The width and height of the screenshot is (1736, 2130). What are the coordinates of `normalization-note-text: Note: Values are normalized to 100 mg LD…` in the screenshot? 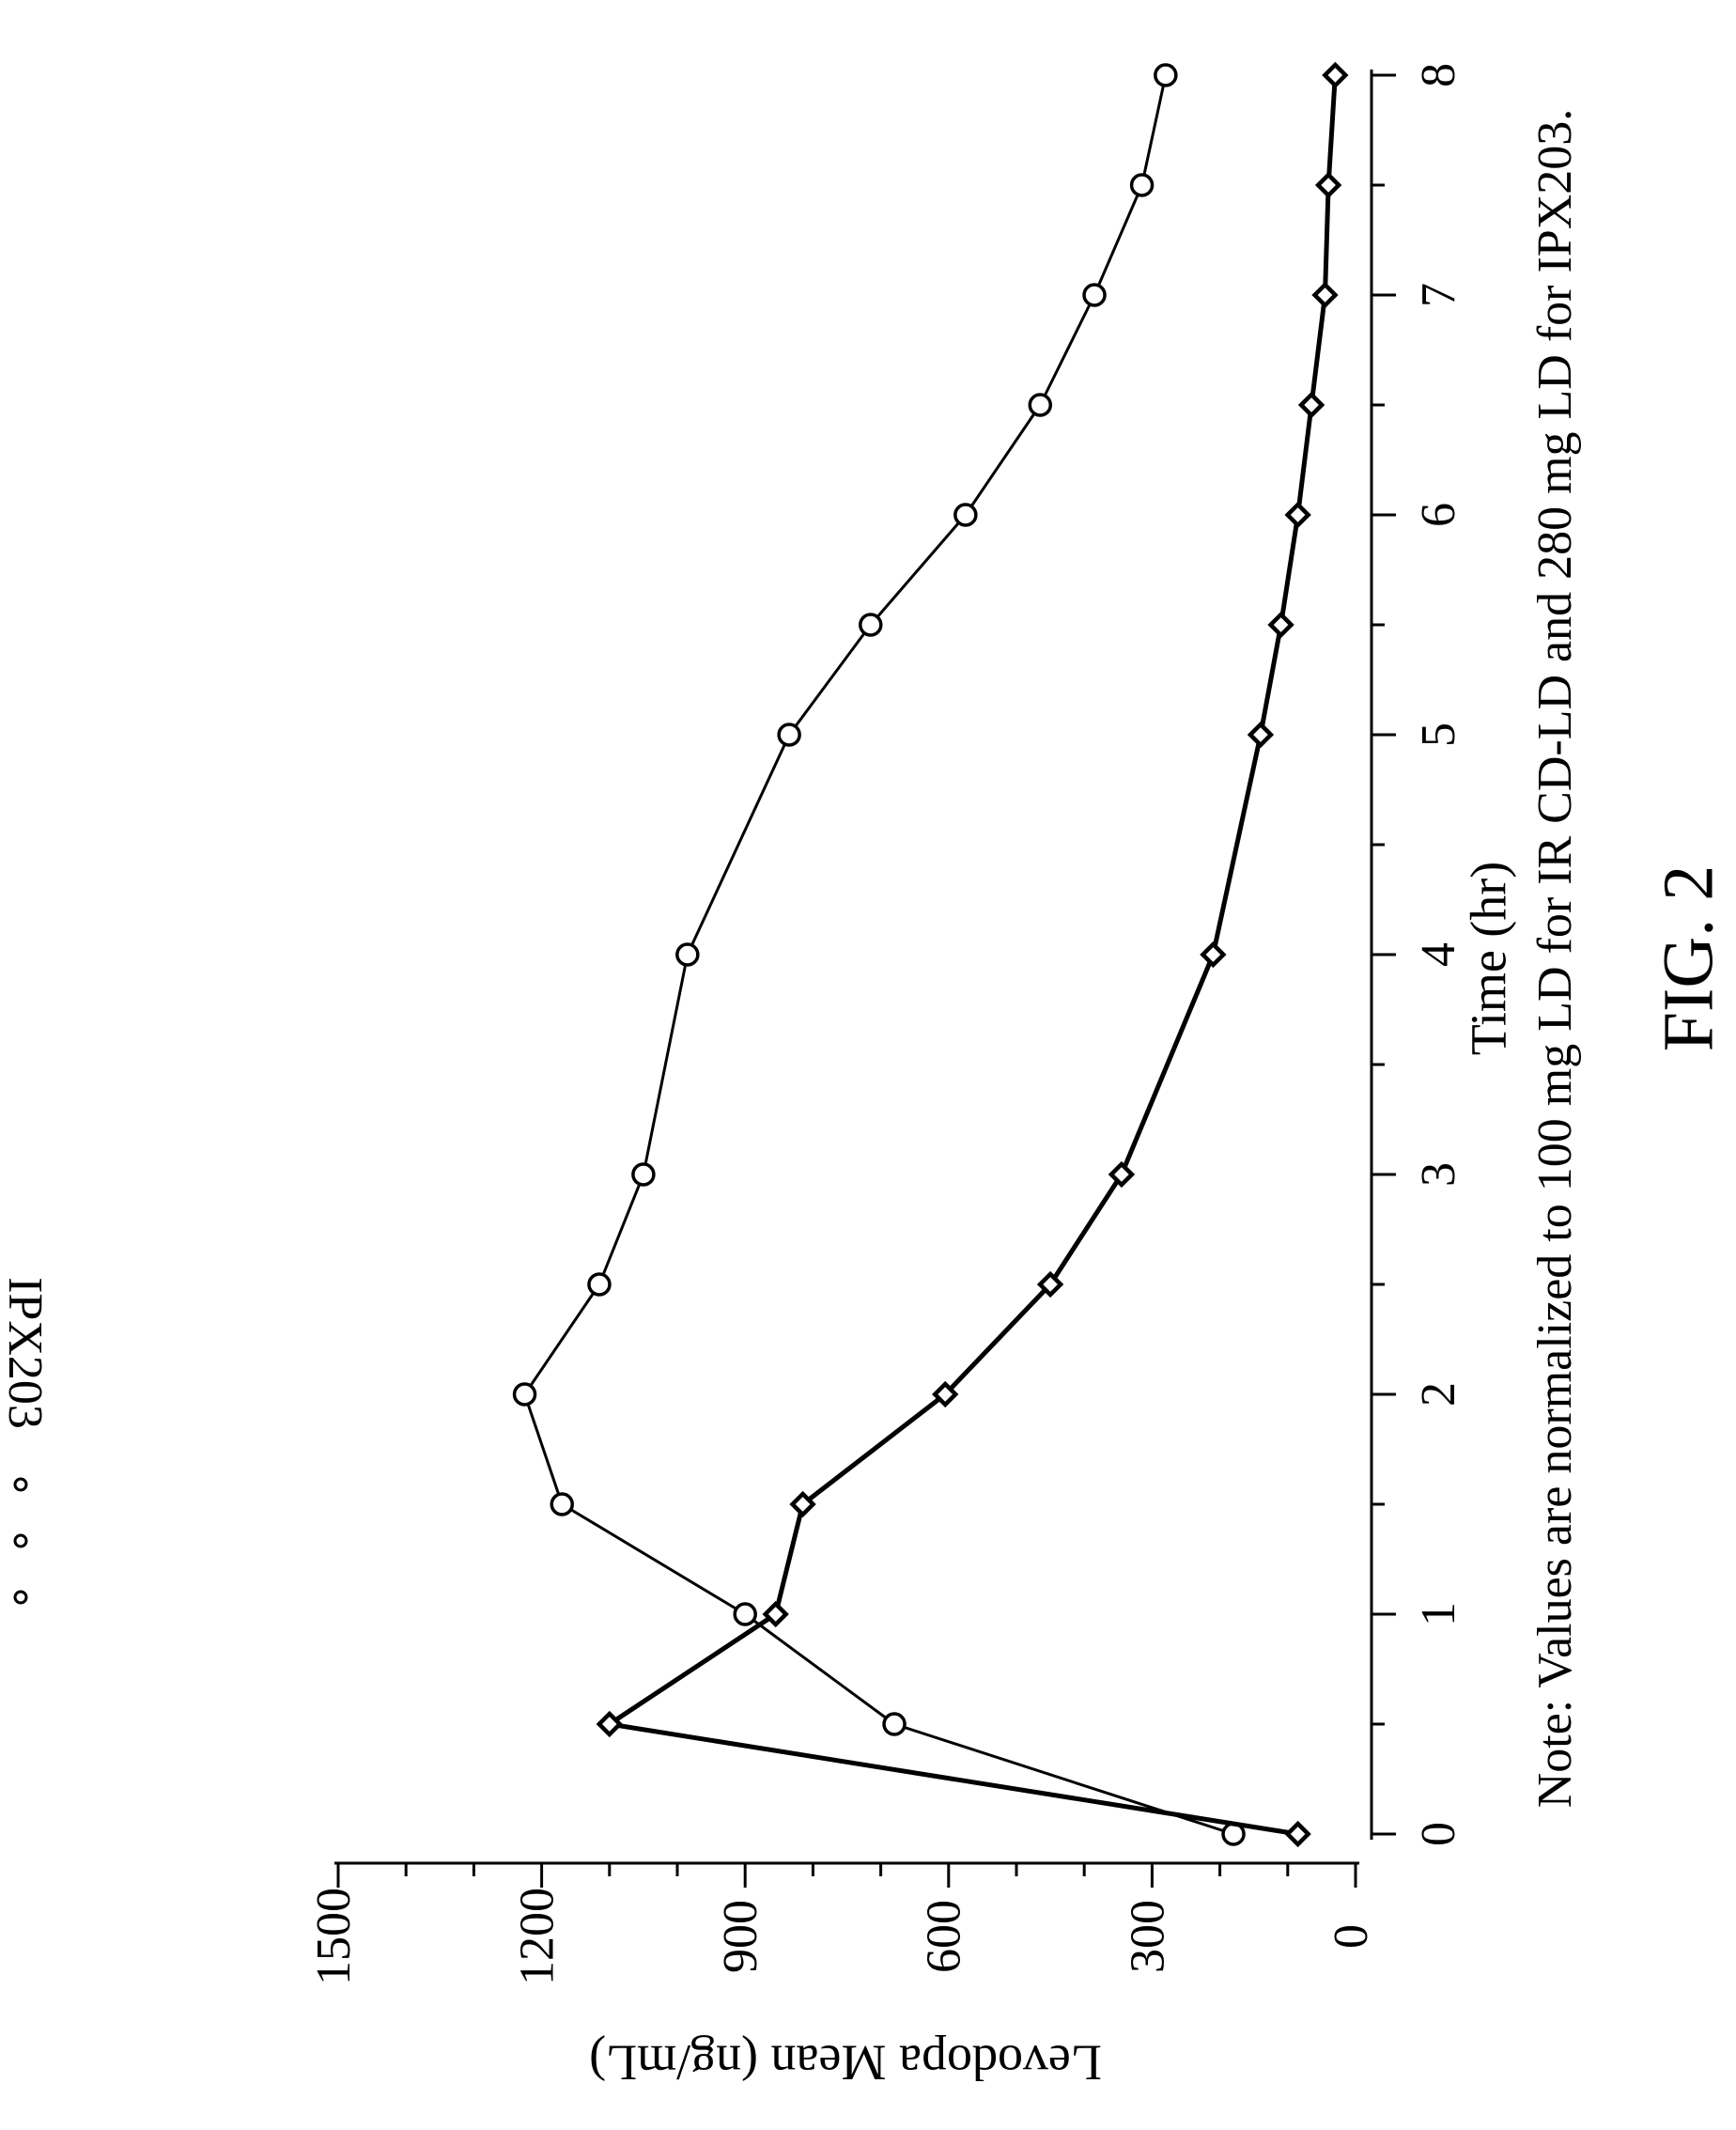 It's located at (1555, 959).